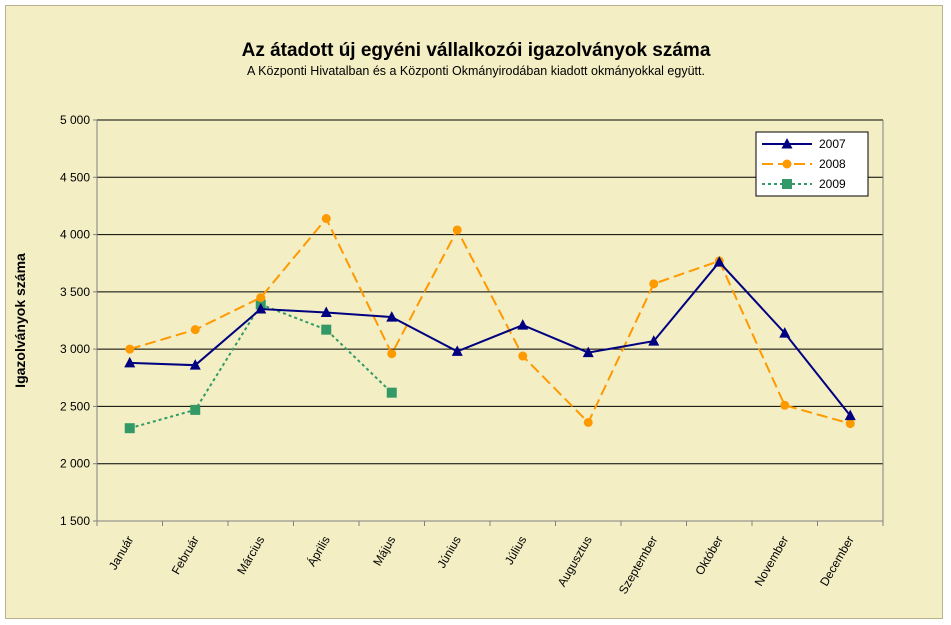  I want to click on y-tick-label: 5 000, so click(75, 120).